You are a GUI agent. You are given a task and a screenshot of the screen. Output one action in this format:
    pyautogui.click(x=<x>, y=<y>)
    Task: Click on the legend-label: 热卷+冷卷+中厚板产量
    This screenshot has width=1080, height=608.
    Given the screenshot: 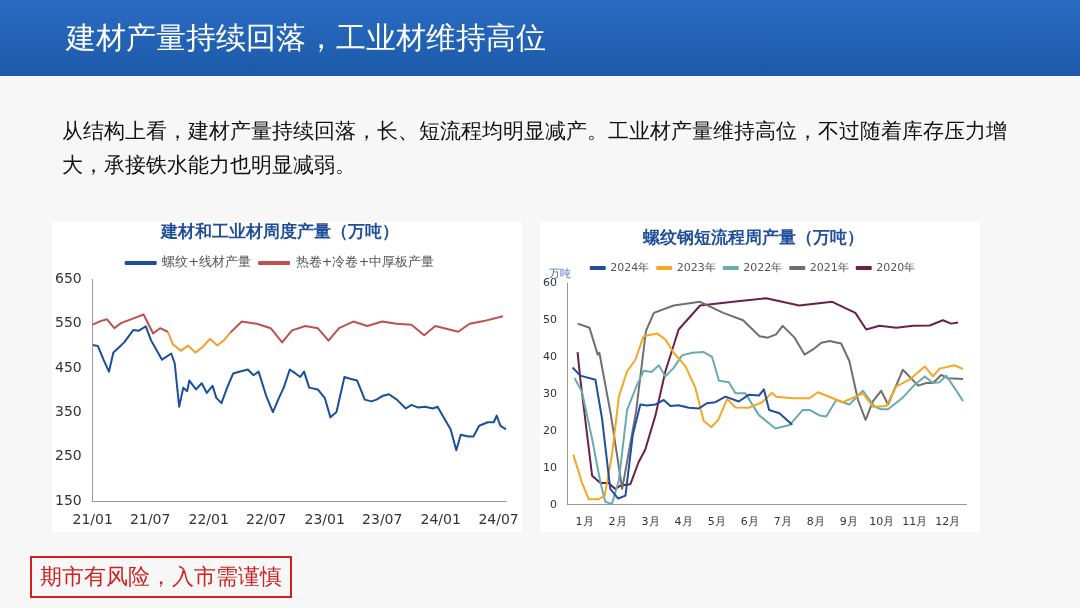 What is the action you would take?
    pyautogui.click(x=365, y=262)
    